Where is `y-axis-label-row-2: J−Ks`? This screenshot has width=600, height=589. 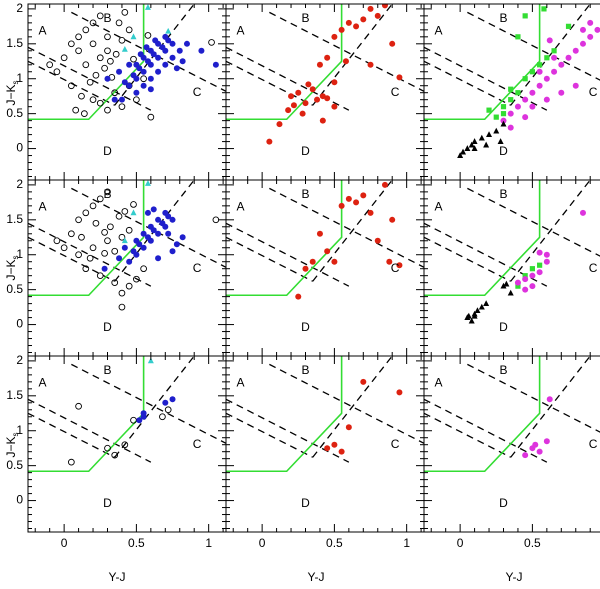 y-axis-label-row-2: J−Ks is located at coordinates (12, 444).